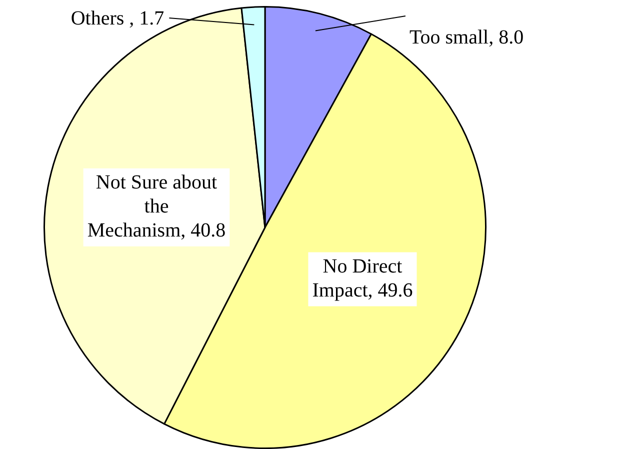 This screenshot has height=449, width=628. Describe the element at coordinates (117, 18) in the screenshot. I see `slice-label: Others , 1.7` at that location.